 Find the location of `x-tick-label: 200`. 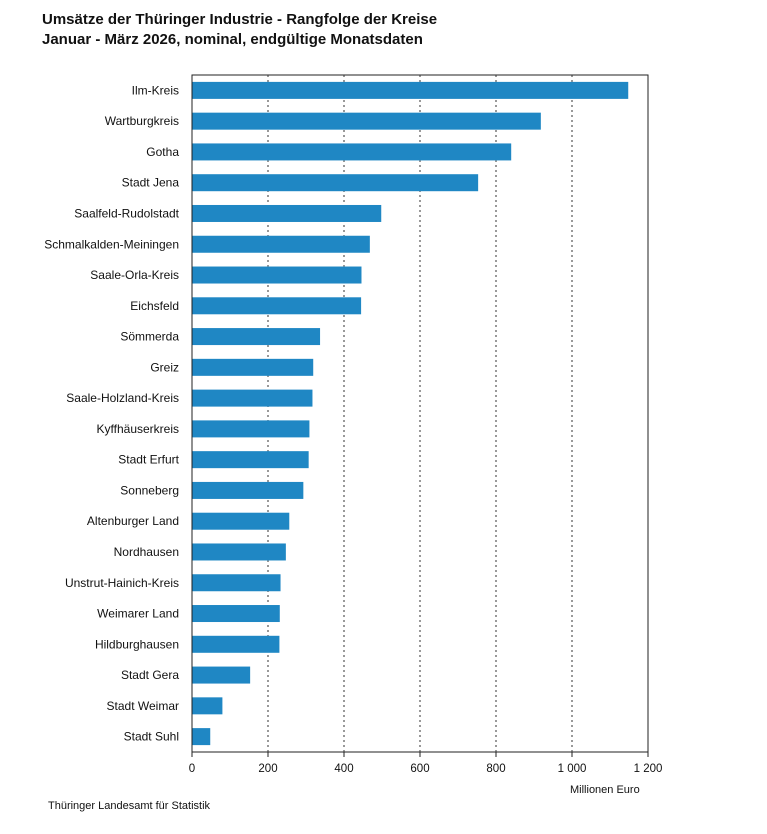

x-tick-label: 200 is located at coordinates (267, 769).